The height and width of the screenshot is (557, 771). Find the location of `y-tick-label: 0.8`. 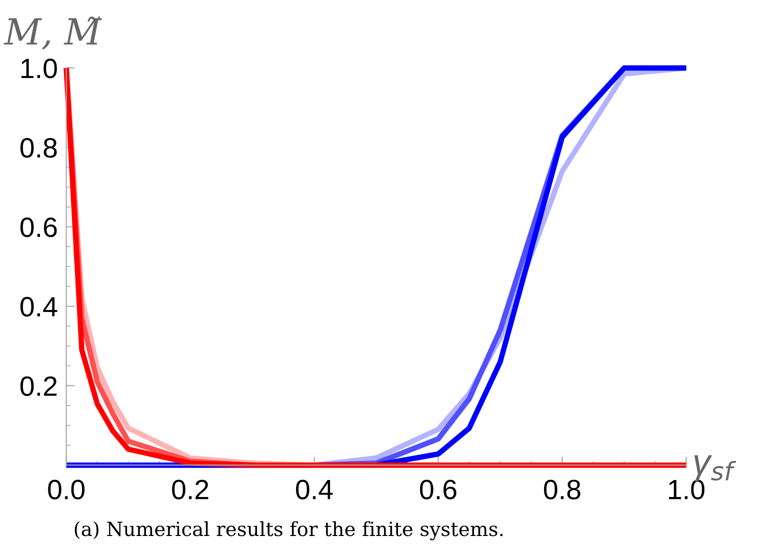

y-tick-label: 0.8 is located at coordinates (38, 148).